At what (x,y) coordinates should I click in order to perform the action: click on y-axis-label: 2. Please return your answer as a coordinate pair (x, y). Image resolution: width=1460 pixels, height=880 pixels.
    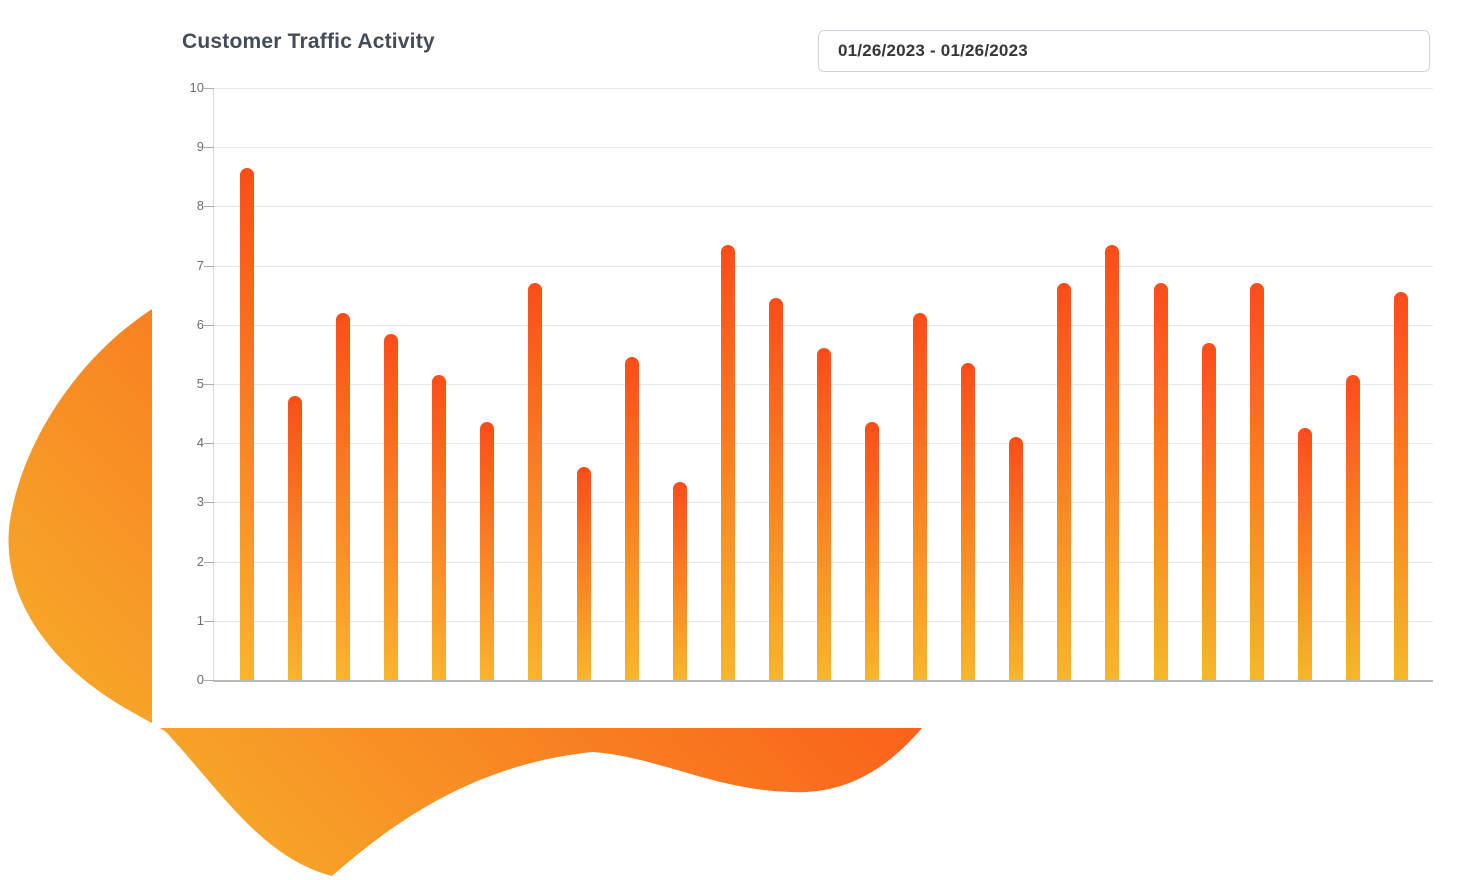
    Looking at the image, I should click on (200, 561).